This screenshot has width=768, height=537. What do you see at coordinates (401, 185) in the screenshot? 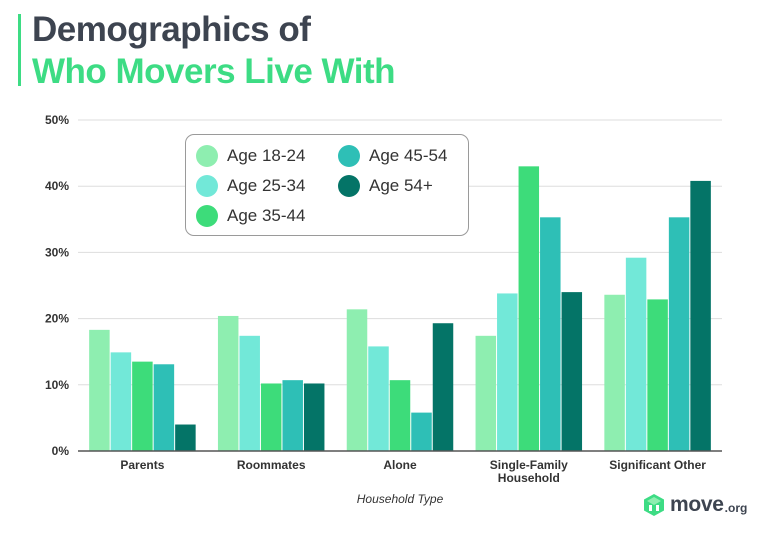
I see `legend-label: Age 54+` at bounding box center [401, 185].